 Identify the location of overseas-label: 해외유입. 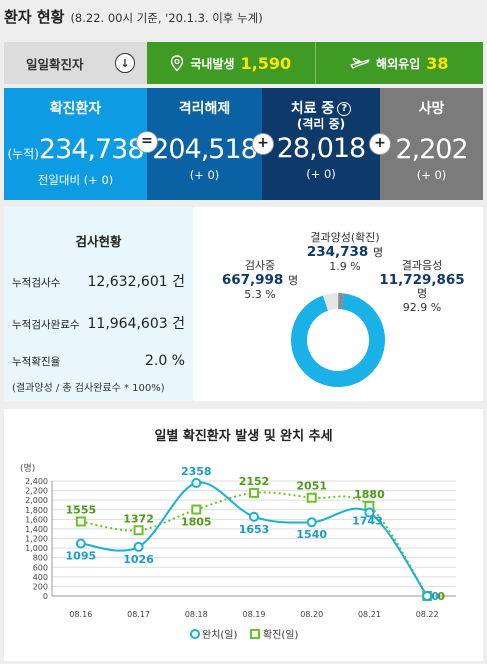
(398, 63).